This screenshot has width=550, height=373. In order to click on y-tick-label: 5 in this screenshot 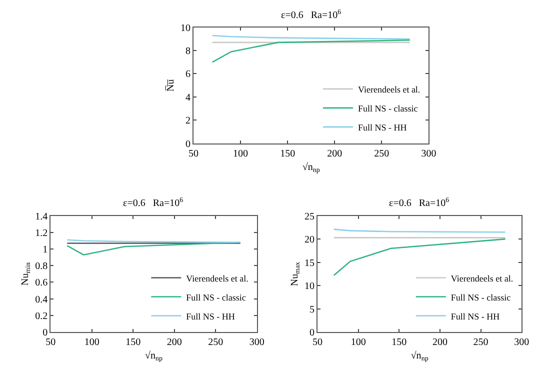, I will do `click(312, 310)`.